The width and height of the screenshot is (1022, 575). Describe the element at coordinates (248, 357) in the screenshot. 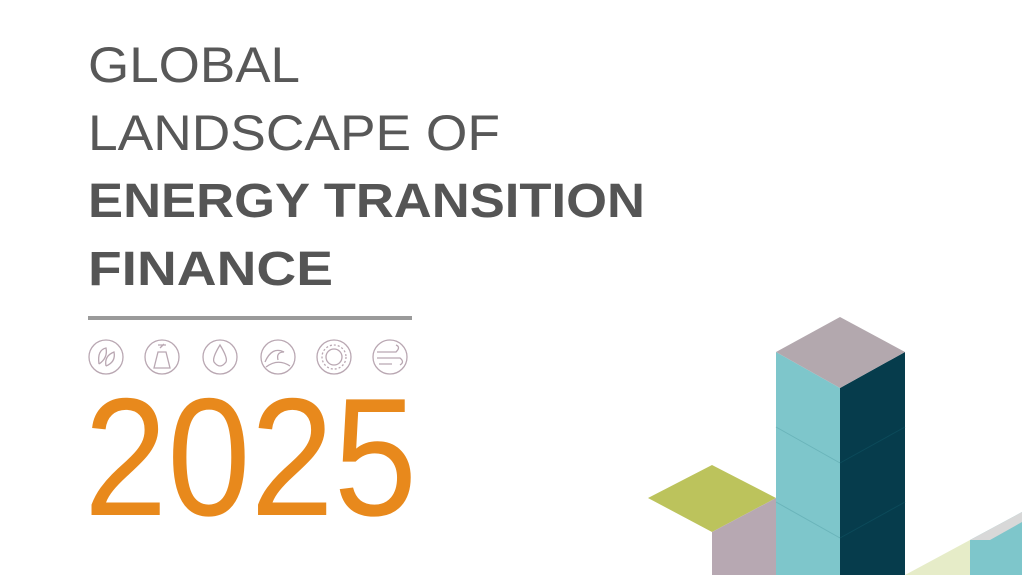

I see `icon-row` at that location.